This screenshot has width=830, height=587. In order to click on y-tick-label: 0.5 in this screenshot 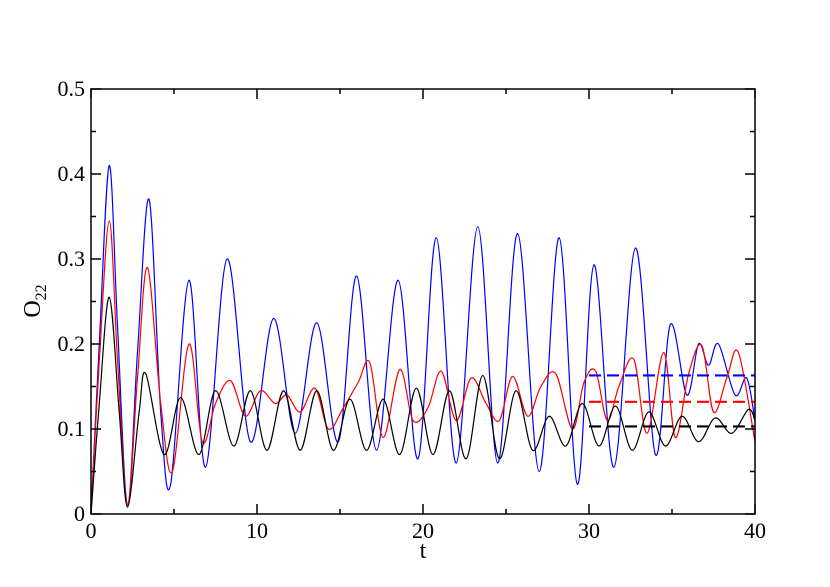, I will do `click(72, 88)`.